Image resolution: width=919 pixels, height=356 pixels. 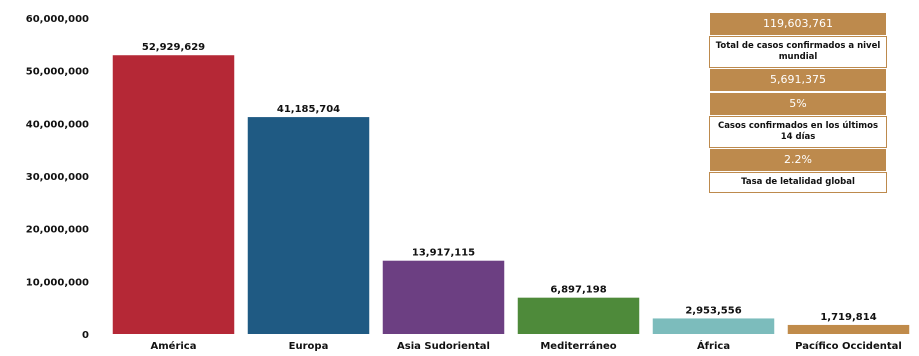 What do you see at coordinates (798, 182) in the screenshot?
I see `lethality-rate-label: Tasa de letalidad global` at bounding box center [798, 182].